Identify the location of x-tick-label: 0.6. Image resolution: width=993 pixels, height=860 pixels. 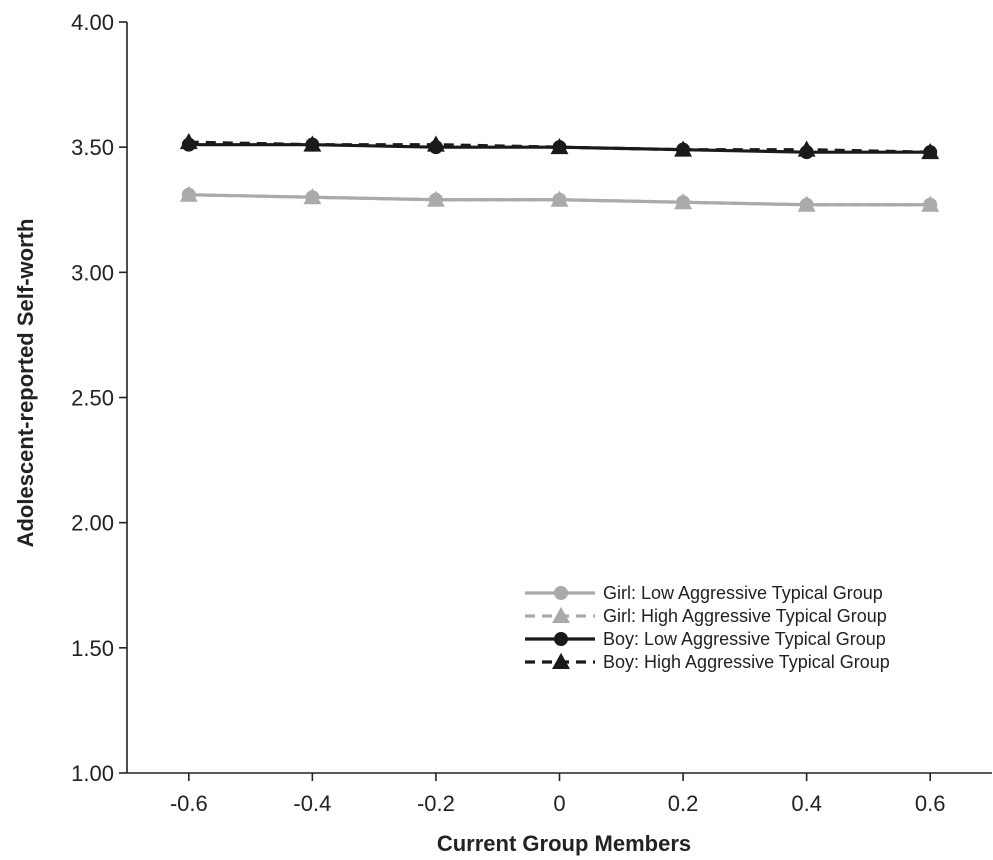
(930, 803).